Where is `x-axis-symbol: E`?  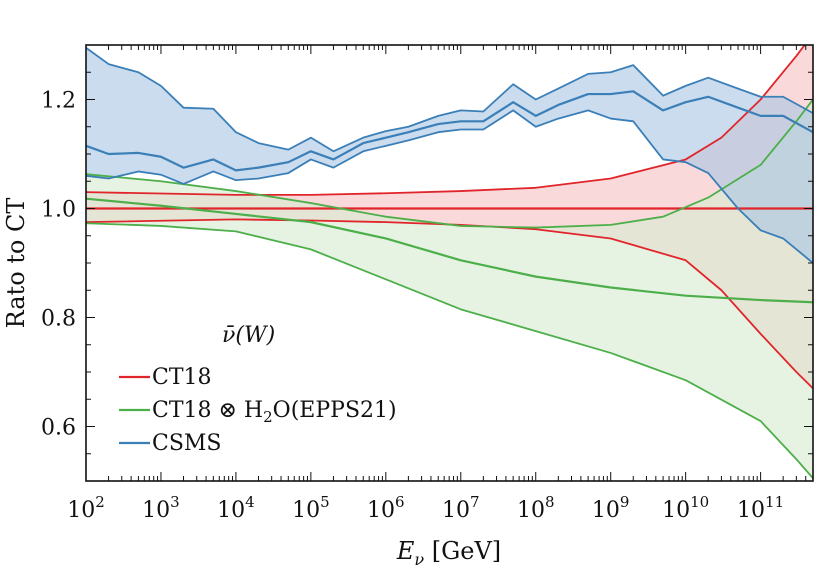
x-axis-symbol: E is located at coordinates (405, 551).